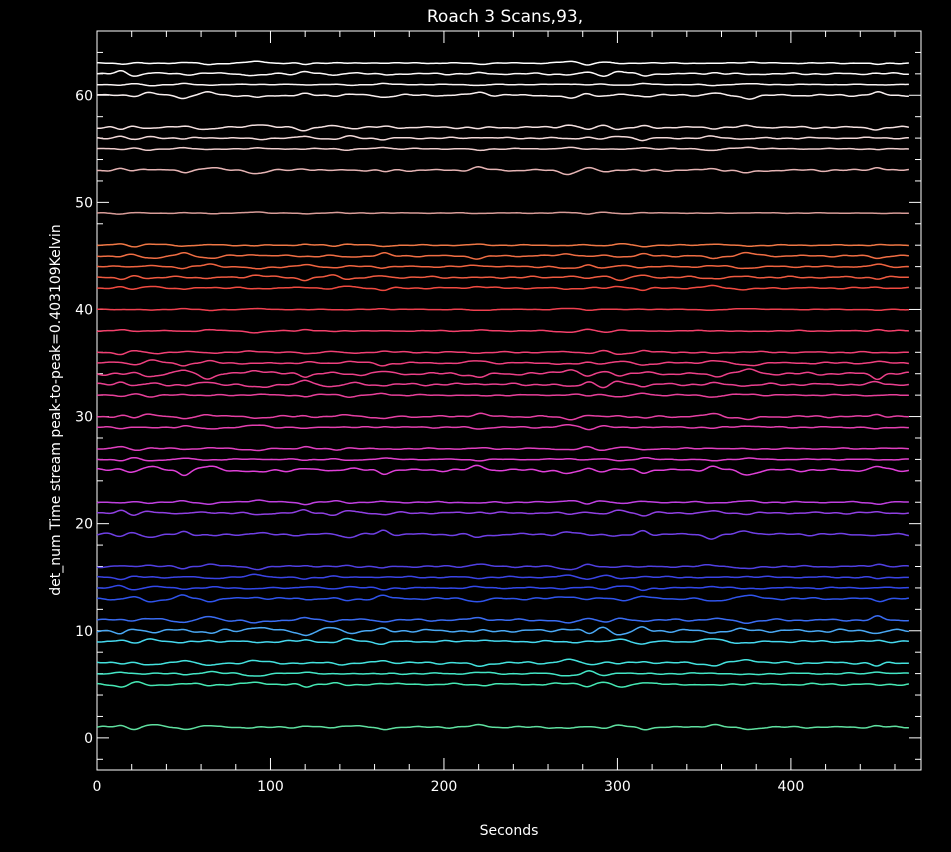 This screenshot has width=951, height=852. Describe the element at coordinates (97, 787) in the screenshot. I see `x-tick-label: 0` at that location.